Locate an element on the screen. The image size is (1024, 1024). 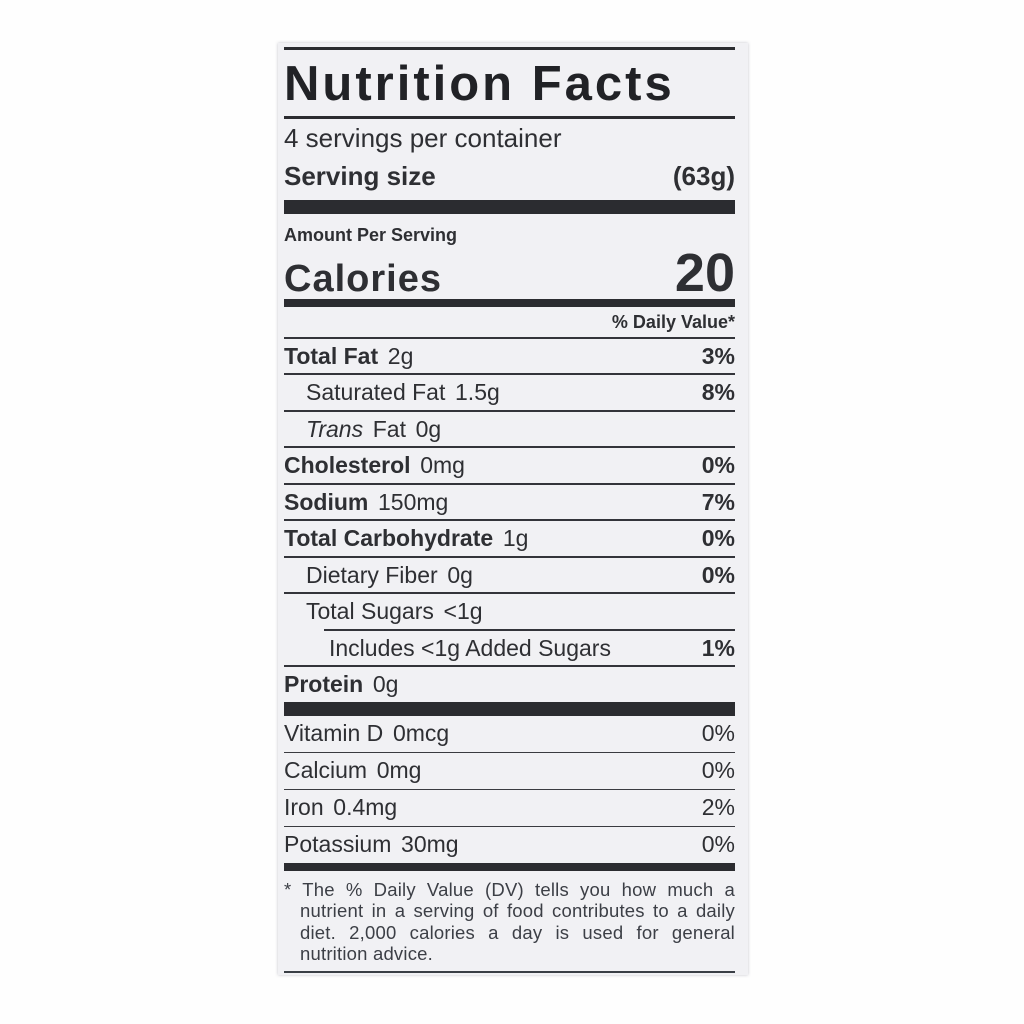
nutrient-row-dietary-fiber: Dietary Fiber 0g 0% is located at coordinates (509, 574).